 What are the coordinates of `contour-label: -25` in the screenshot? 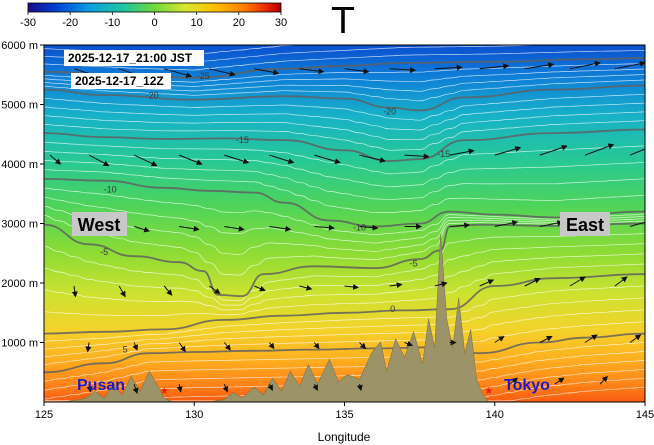 It's located at (203, 76).